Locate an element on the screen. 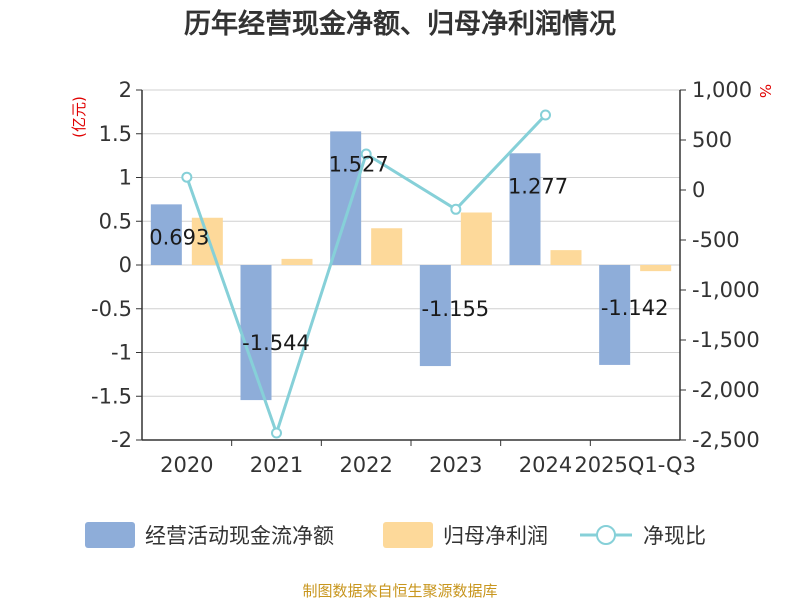  x-tick-label: 2021 is located at coordinates (276, 465).